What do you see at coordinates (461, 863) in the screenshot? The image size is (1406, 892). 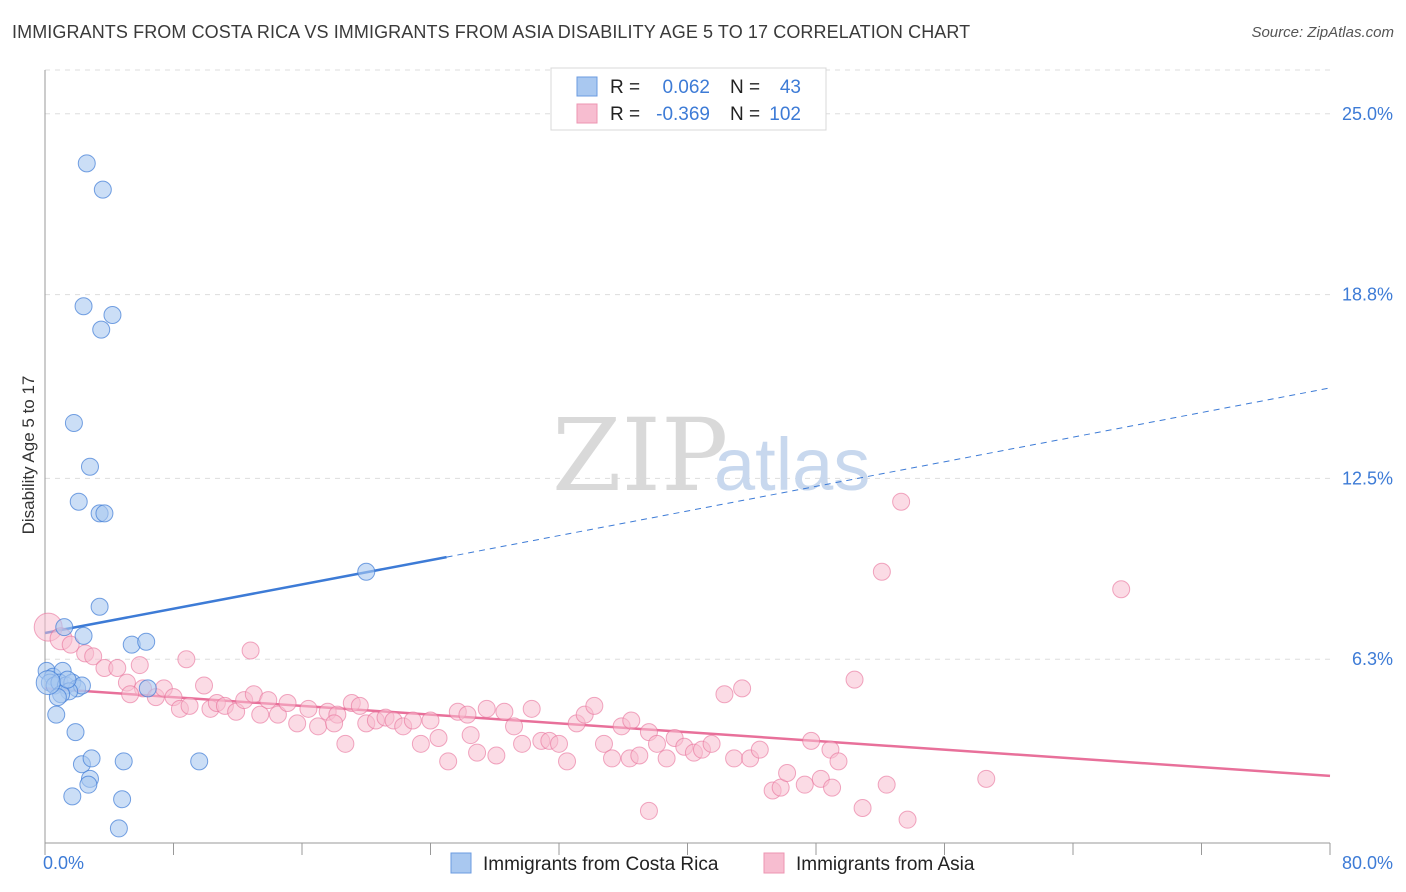 I see `legend-swatch-costa-rica` at bounding box center [461, 863].